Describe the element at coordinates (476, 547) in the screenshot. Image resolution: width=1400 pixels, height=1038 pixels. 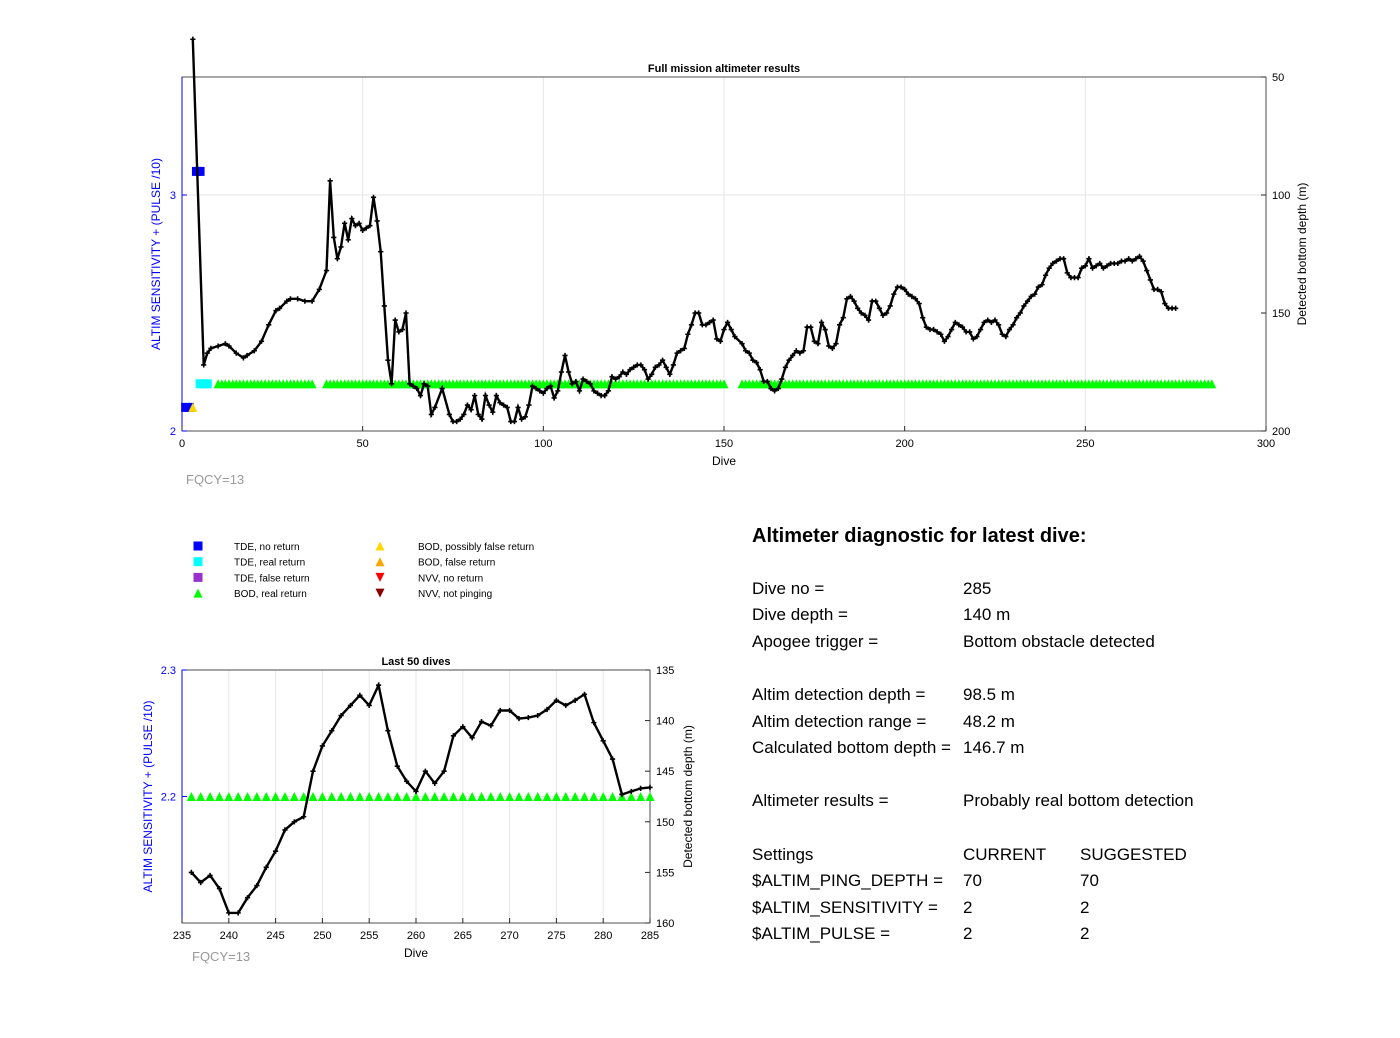
I see `legend-label: BOD, possibly false return` at that location.